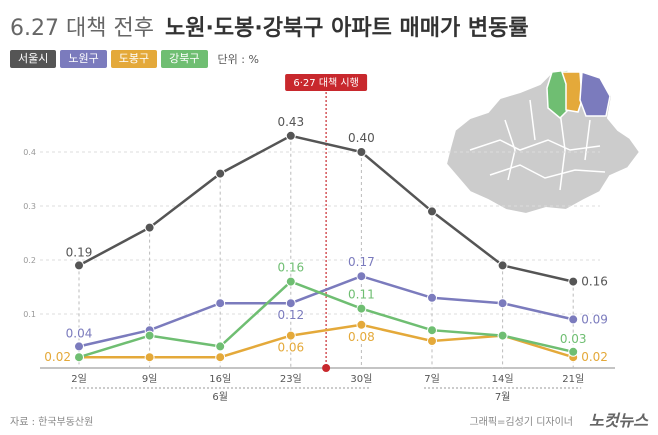 The image size is (658, 435). What do you see at coordinates (361, 379) in the screenshot?
I see `x-tick-label: 30일` at bounding box center [361, 379].